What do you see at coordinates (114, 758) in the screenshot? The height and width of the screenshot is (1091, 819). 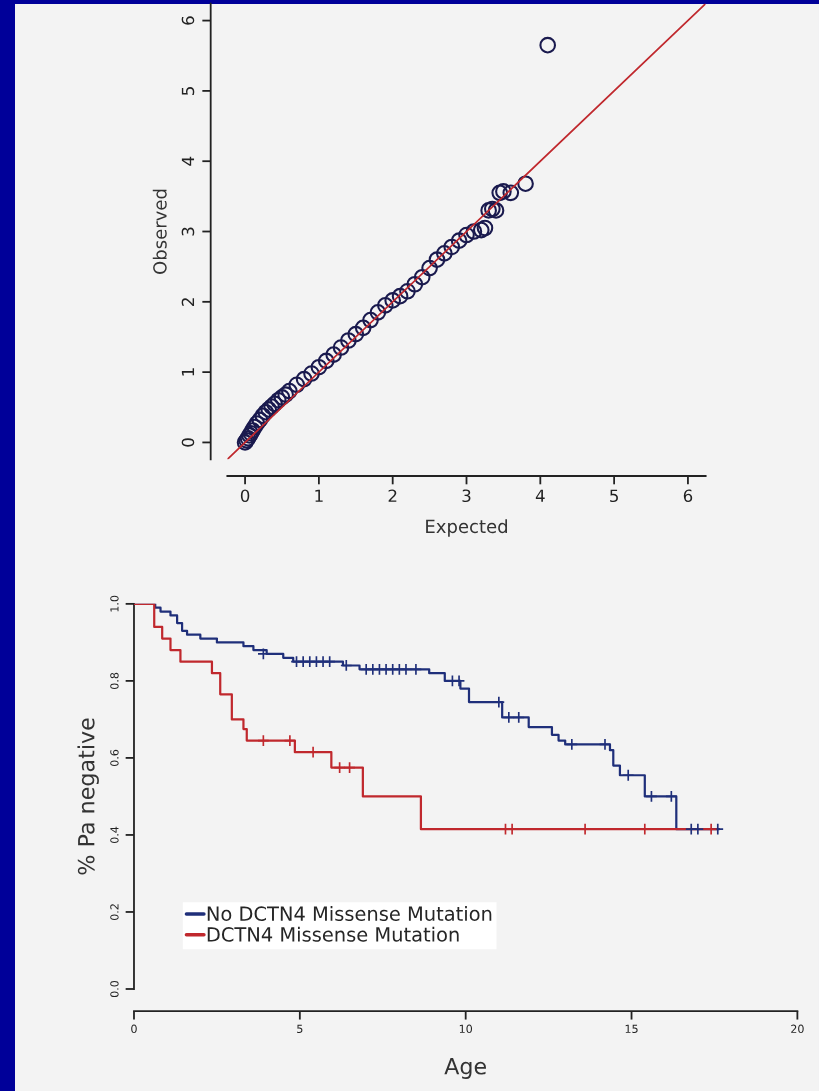 I see `y-tick-label: 0.6` at bounding box center [114, 758].